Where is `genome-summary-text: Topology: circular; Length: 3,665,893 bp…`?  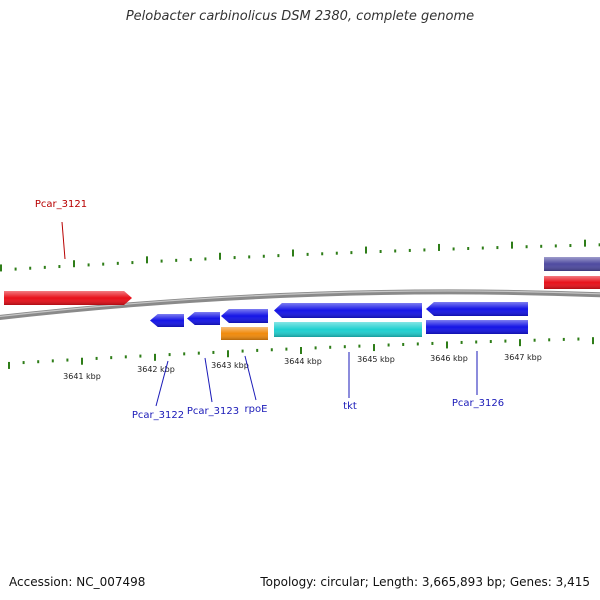
genome-summary-text: Topology: circular; Length: 3,665,893 bp… is located at coordinates (425, 582).